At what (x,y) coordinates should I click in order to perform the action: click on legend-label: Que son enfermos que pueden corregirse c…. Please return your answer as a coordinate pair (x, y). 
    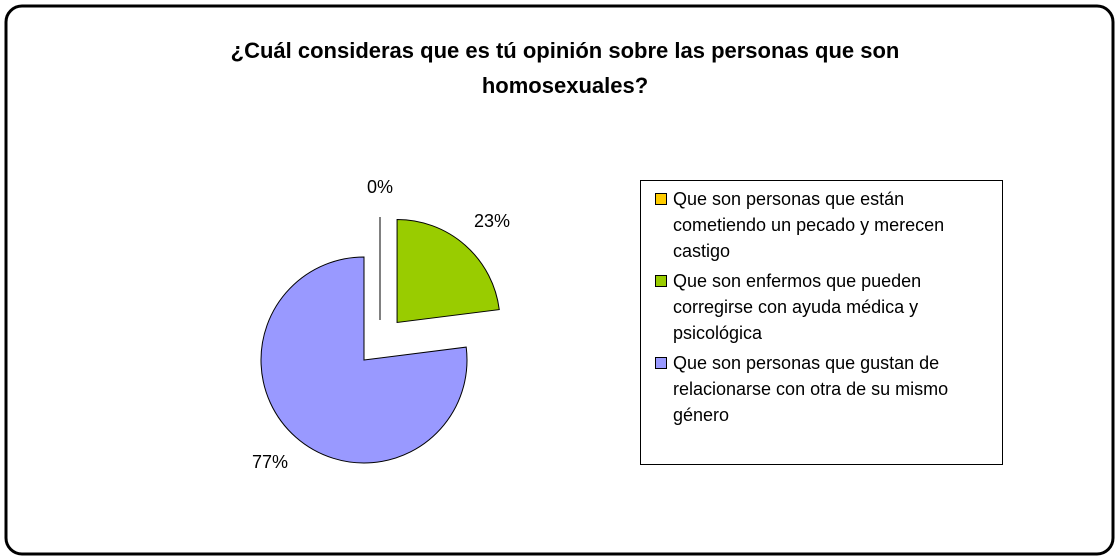
    Looking at the image, I should click on (797, 307).